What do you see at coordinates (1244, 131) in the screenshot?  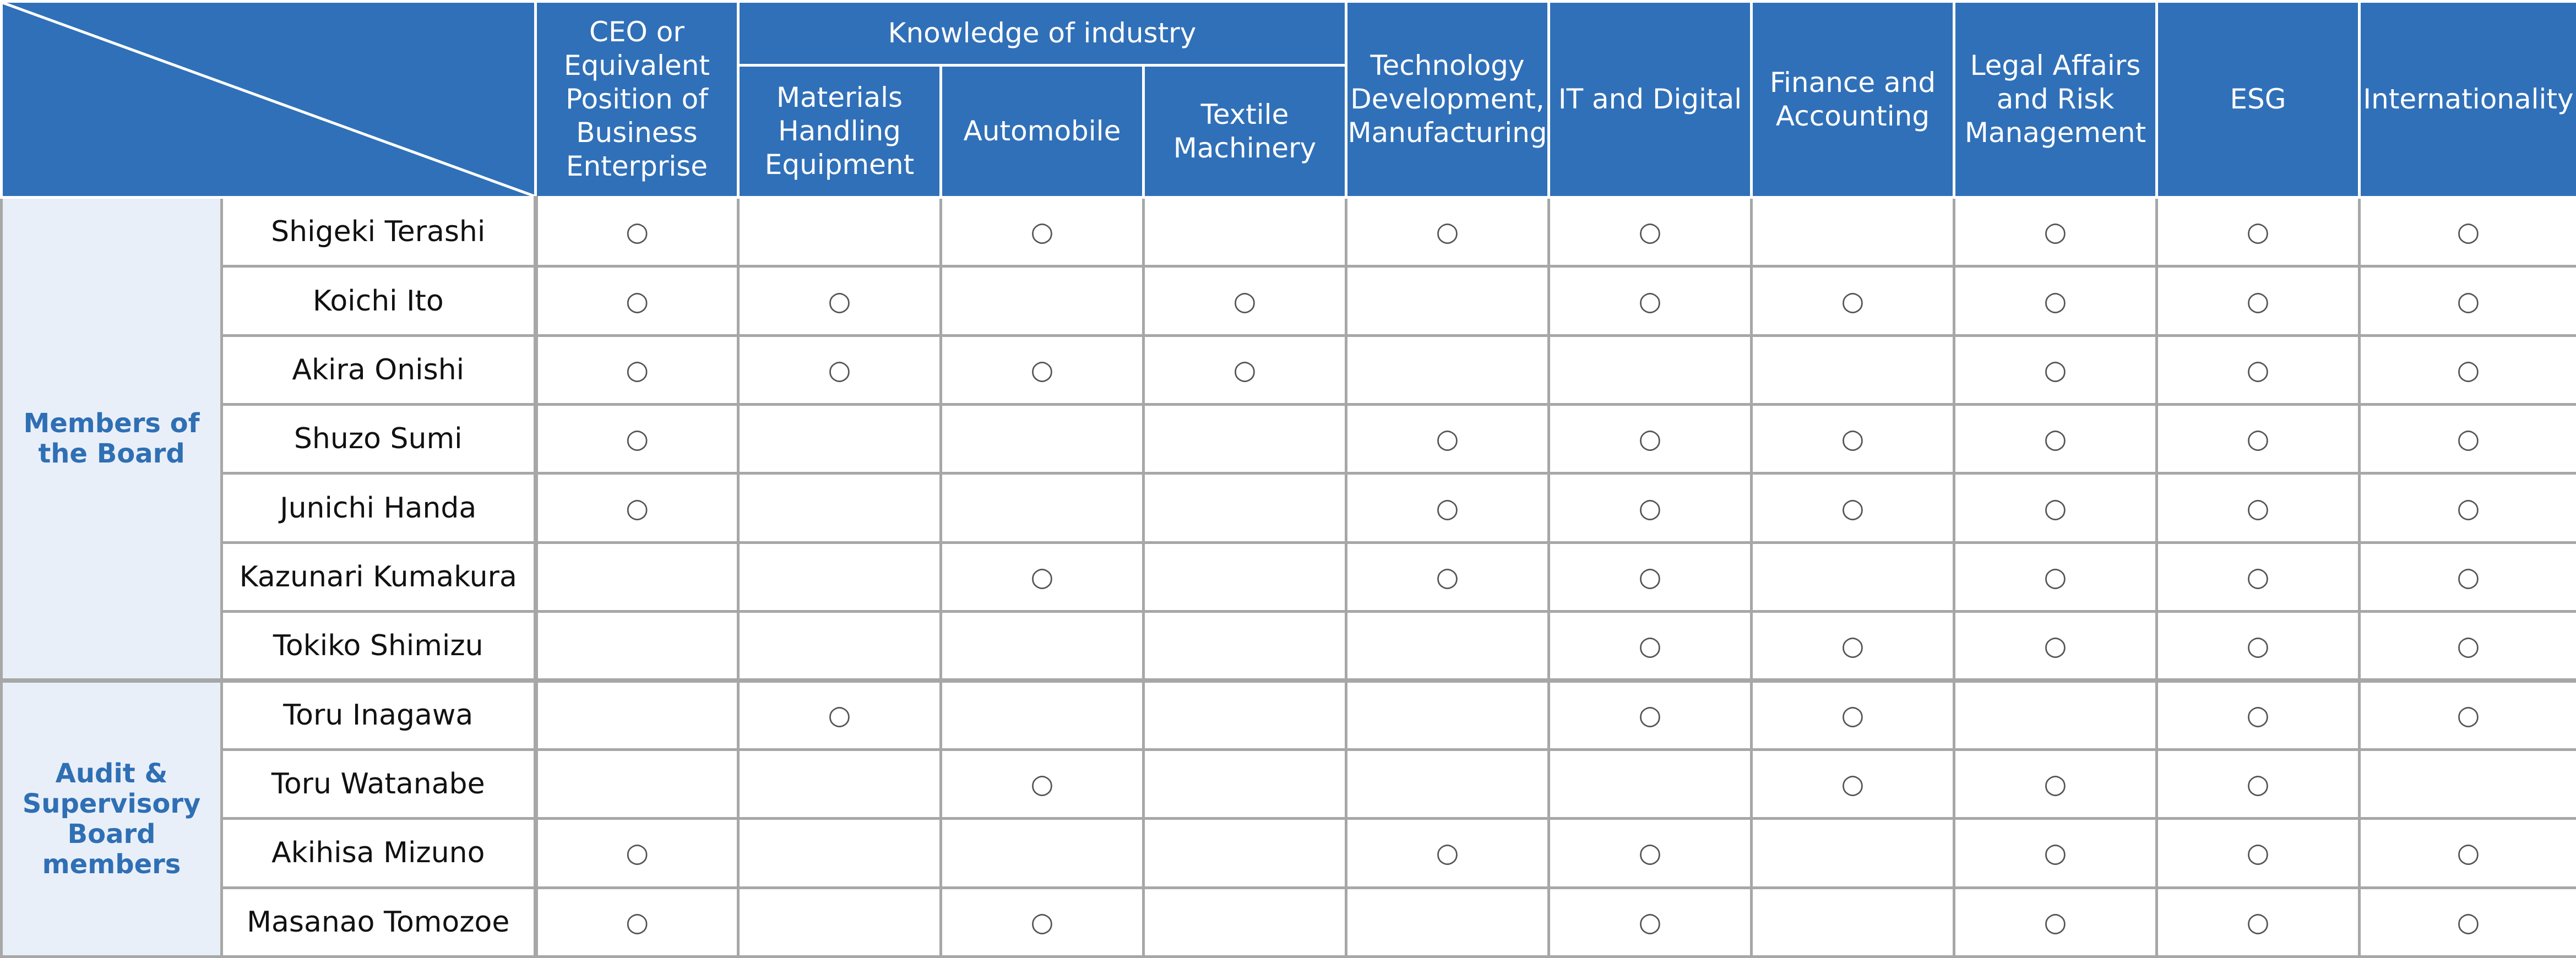 I see `header-textile-machinery: Textile Machinery` at bounding box center [1244, 131].